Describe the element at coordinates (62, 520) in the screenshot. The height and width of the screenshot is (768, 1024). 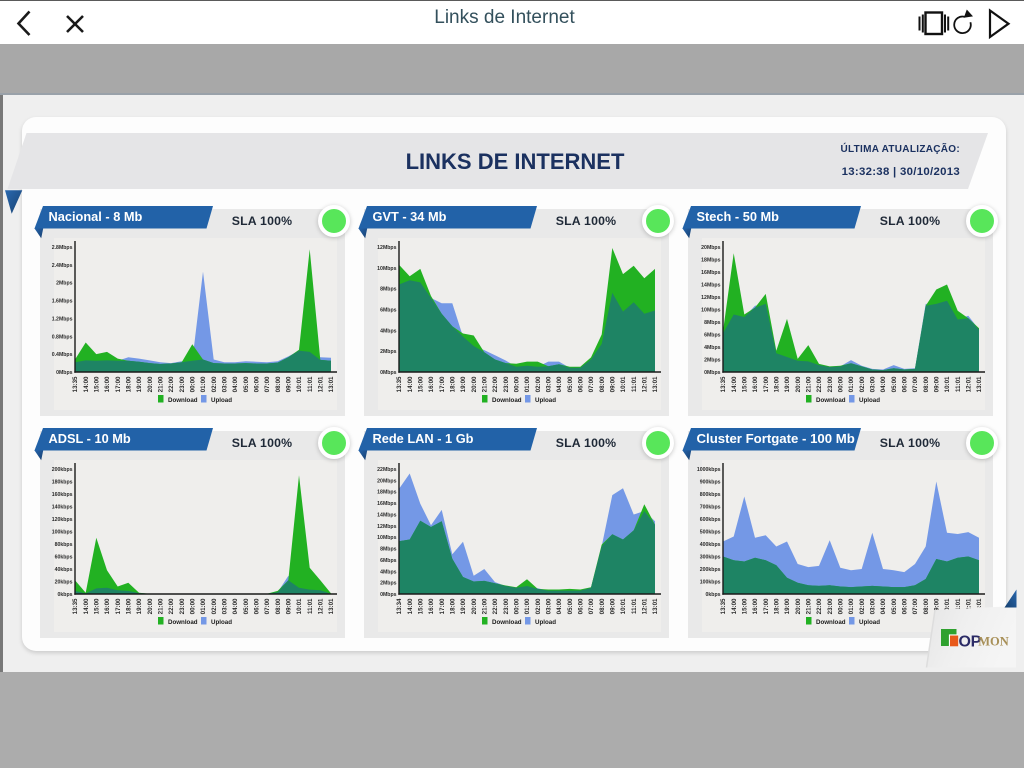
I see `svg-text: 120kbps` at that location.